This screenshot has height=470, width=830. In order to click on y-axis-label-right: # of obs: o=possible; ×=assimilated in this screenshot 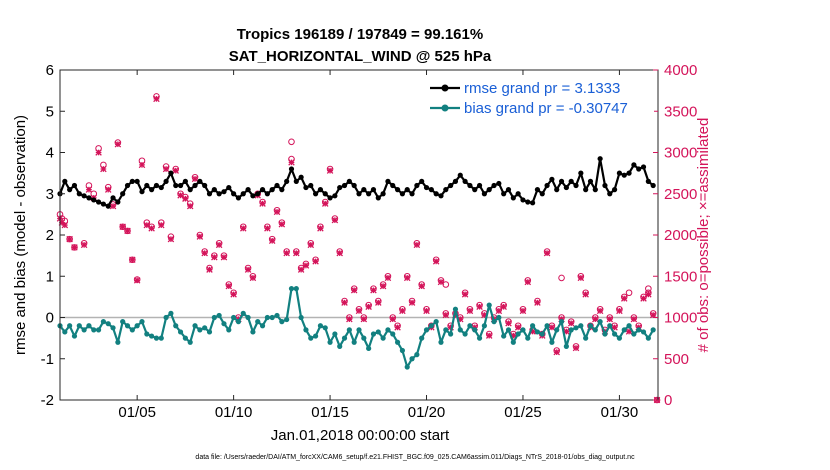, I will do `click(703, 235)`.